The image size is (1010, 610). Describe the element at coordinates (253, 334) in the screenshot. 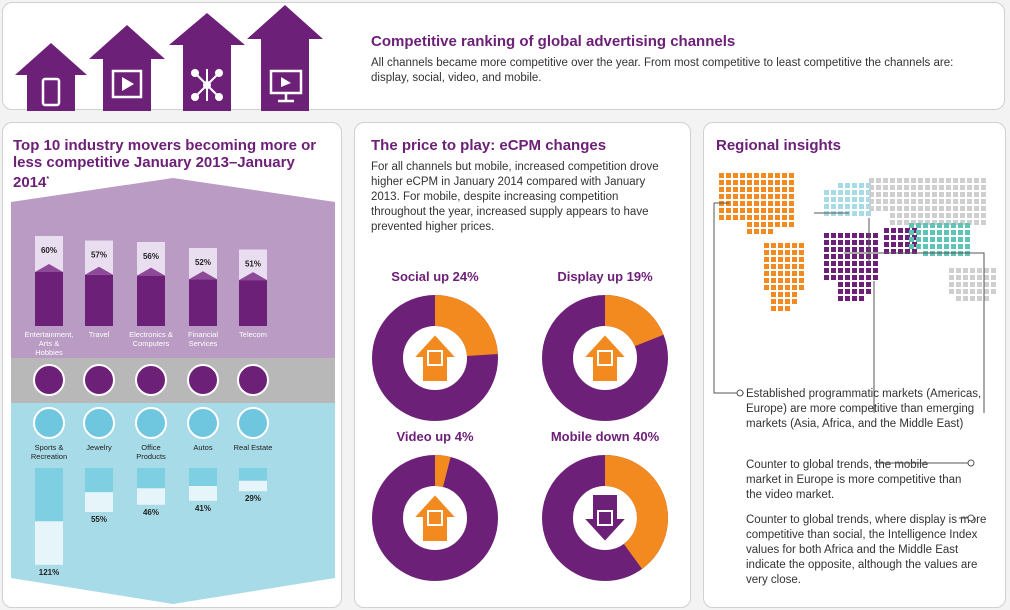

I see `more-category-label: Telecom` at that location.